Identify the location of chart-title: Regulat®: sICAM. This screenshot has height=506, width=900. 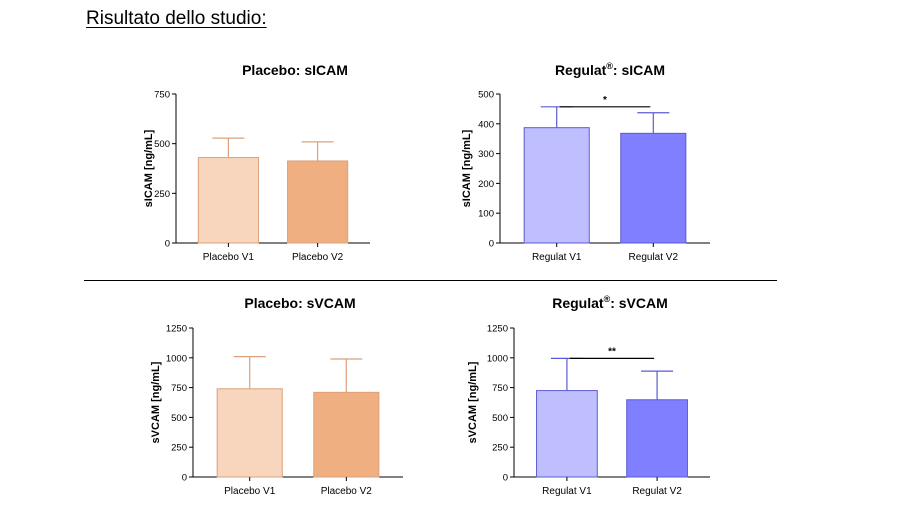
(610, 69).